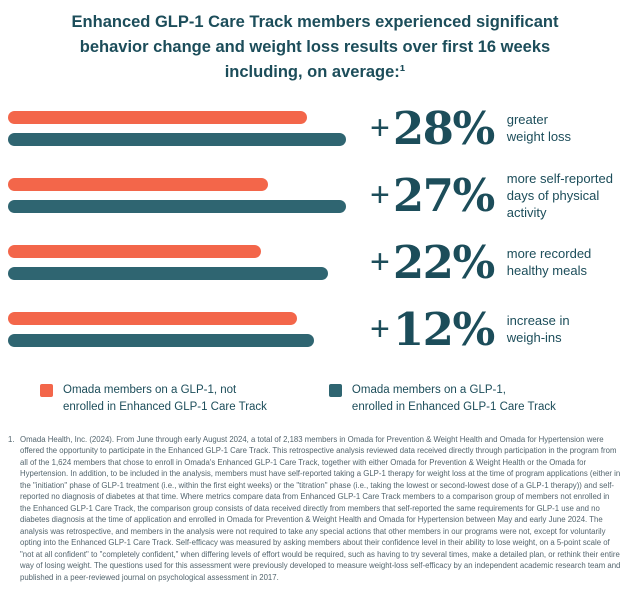 Image resolution: width=630 pixels, height=590 pixels. Describe the element at coordinates (443, 262) in the screenshot. I see `stat-value: 22%` at that location.